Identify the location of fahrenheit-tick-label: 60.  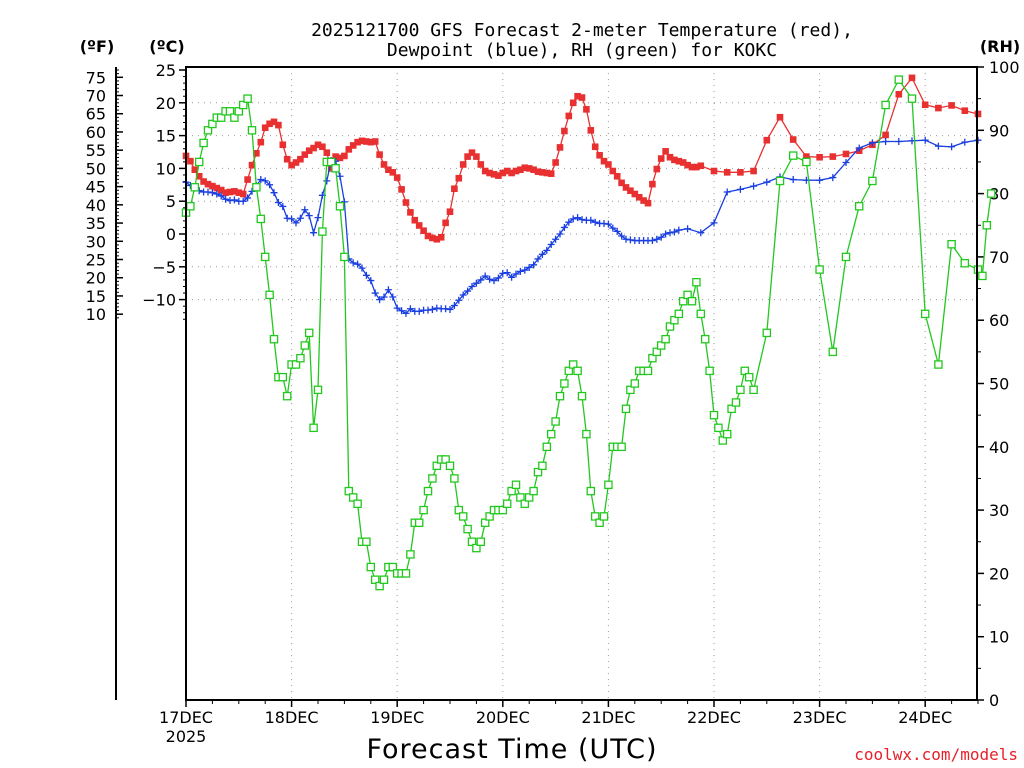
(96, 132).